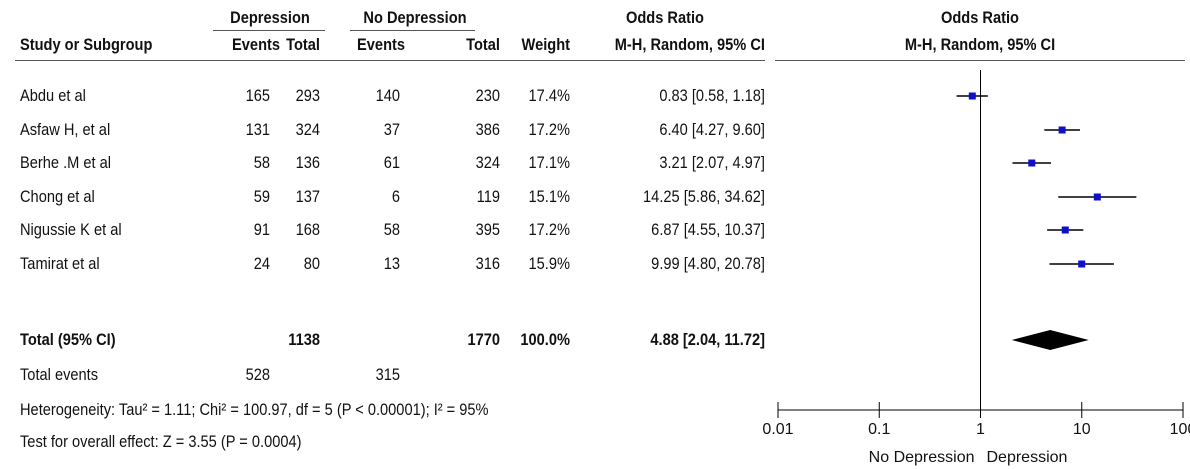 The width and height of the screenshot is (1190, 469). What do you see at coordinates (549, 263) in the screenshot?
I see `weight-value: 15.9%` at bounding box center [549, 263].